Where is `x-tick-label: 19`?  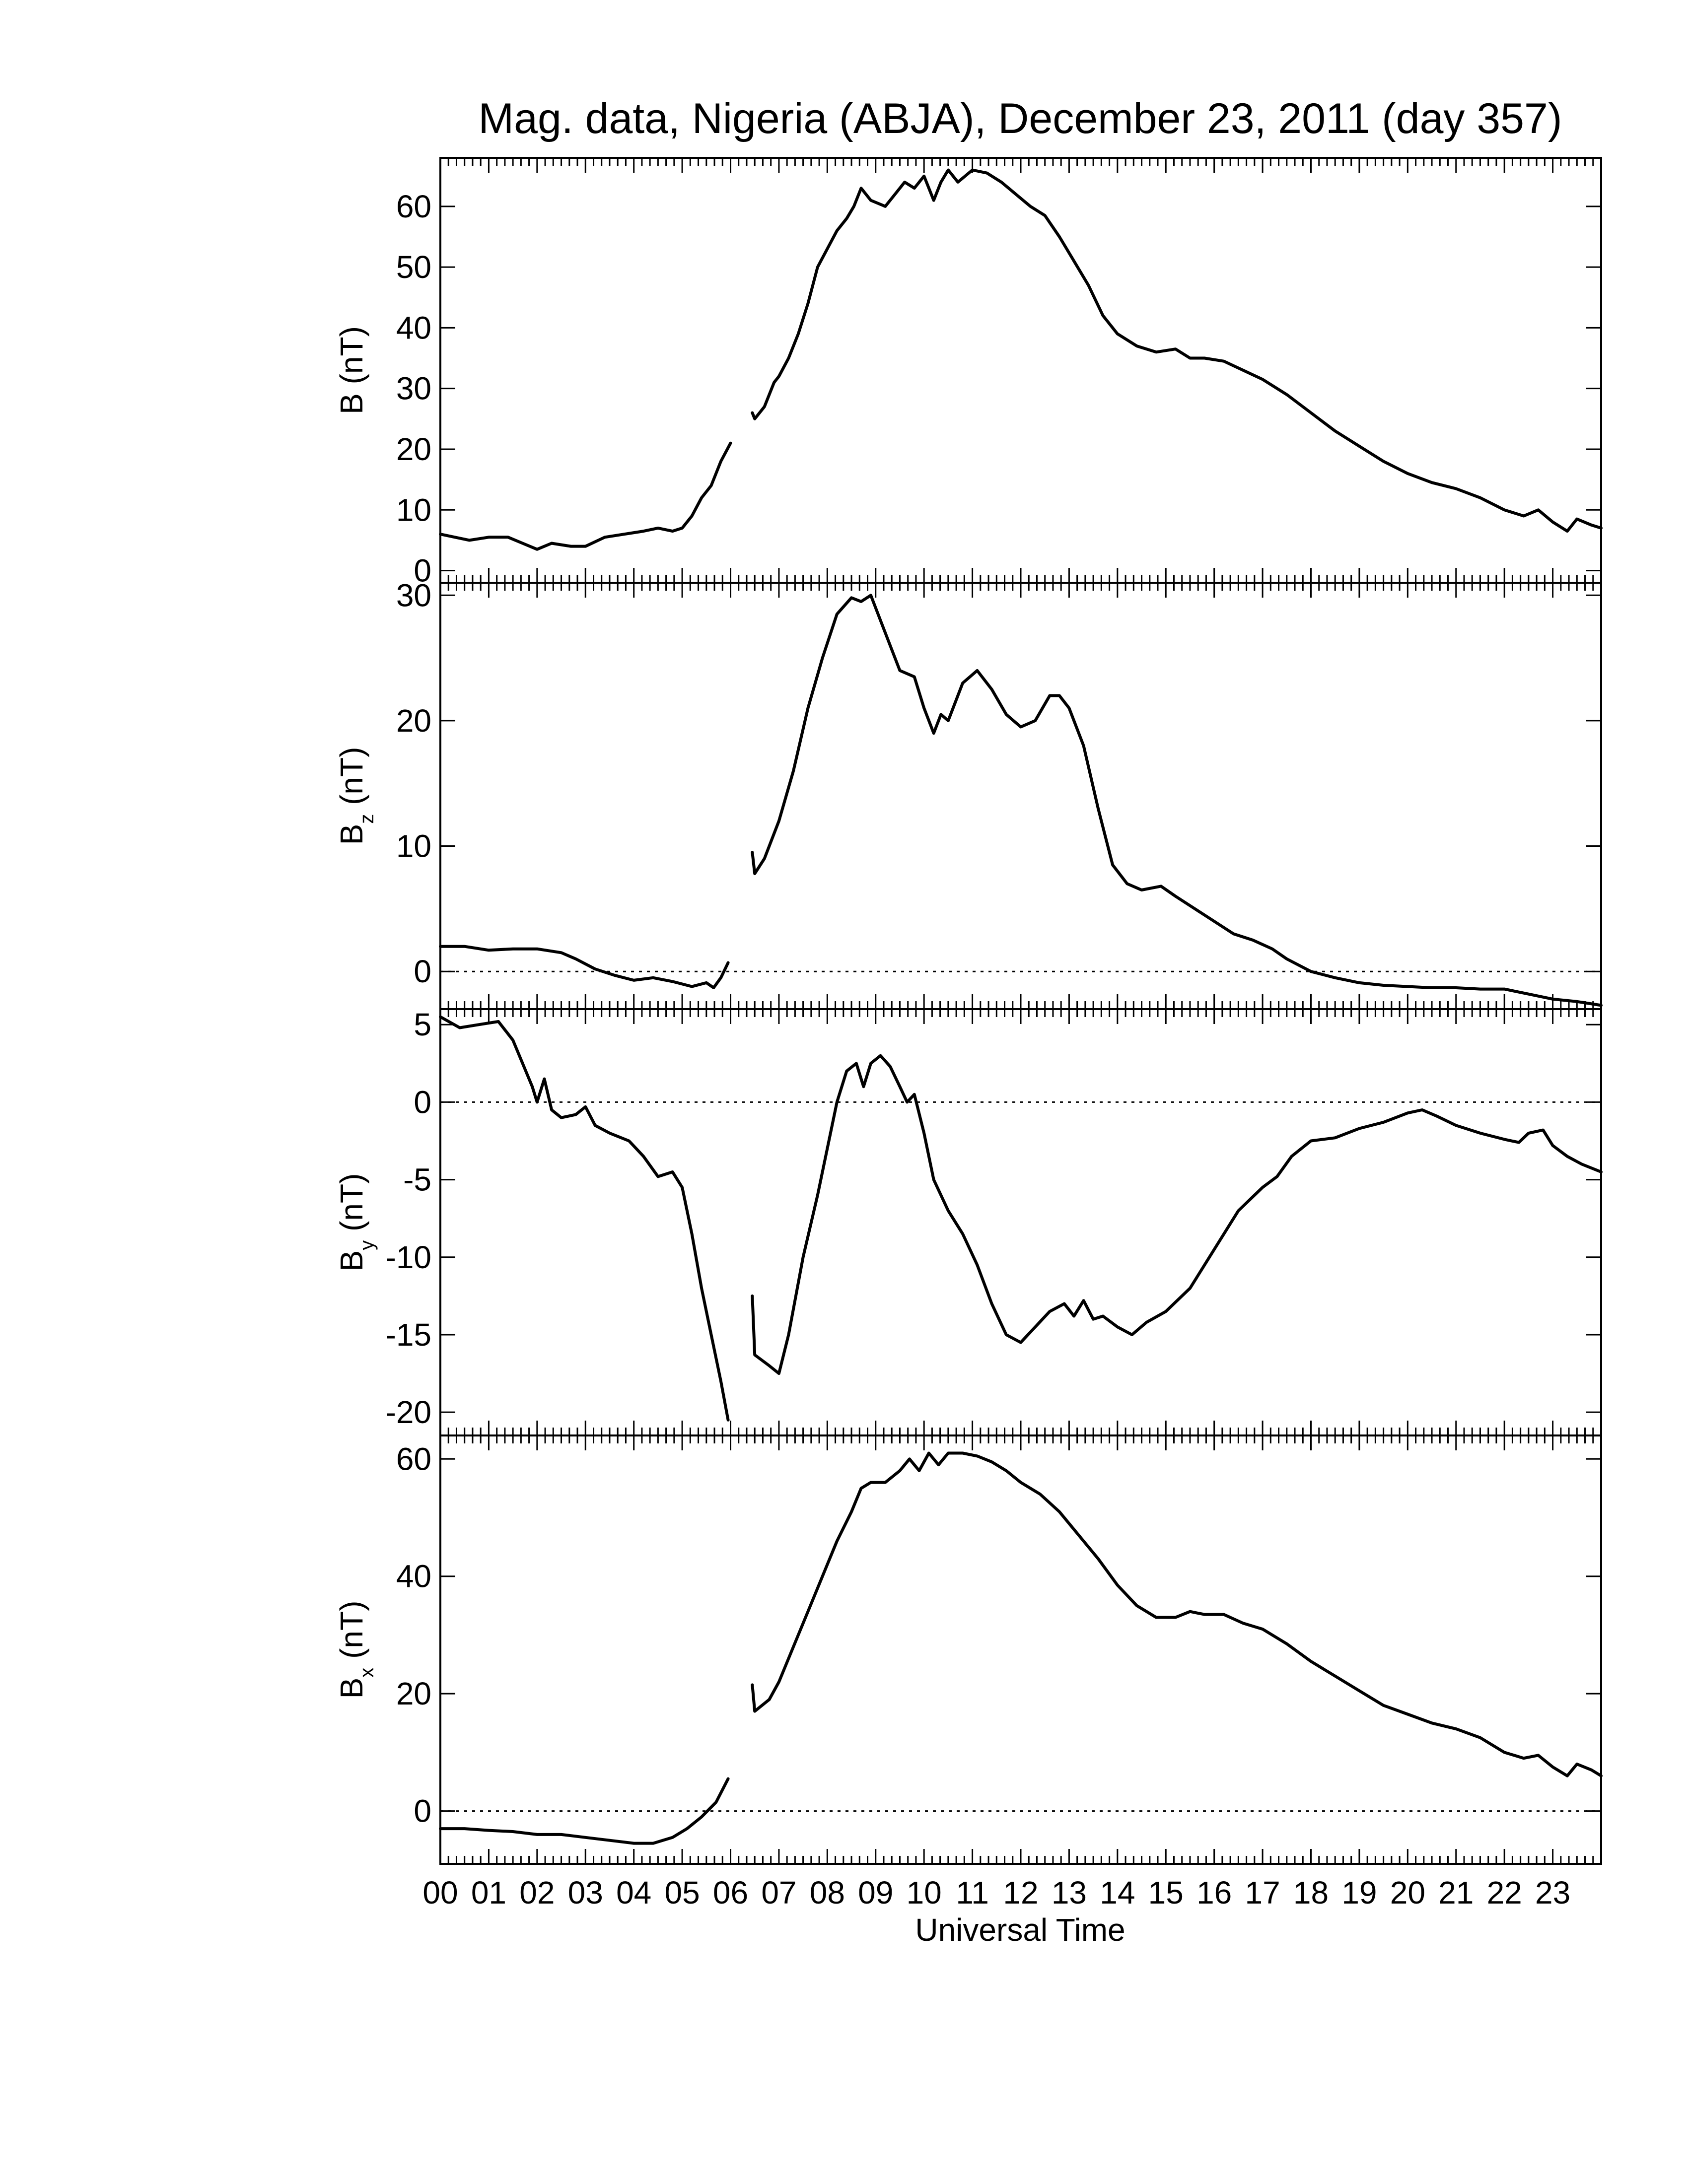 x-tick-label: 19 is located at coordinates (1359, 1893).